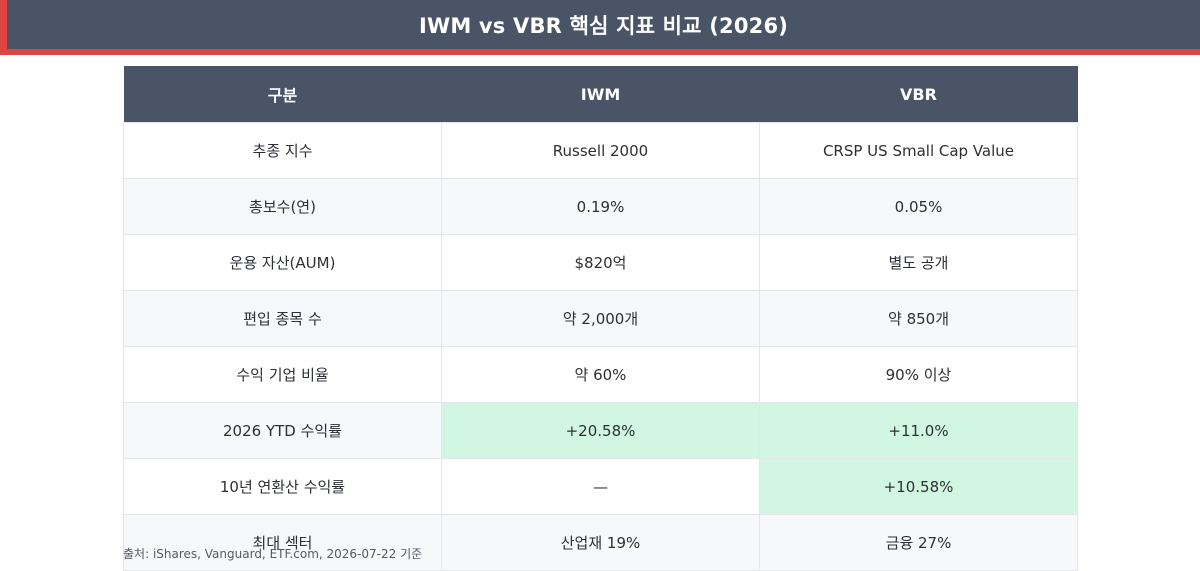 Image resolution: width=1200 pixels, height=571 pixels. I want to click on table-row: 2026 YTD 수익률 +20.58% +11.0%, so click(600, 430).